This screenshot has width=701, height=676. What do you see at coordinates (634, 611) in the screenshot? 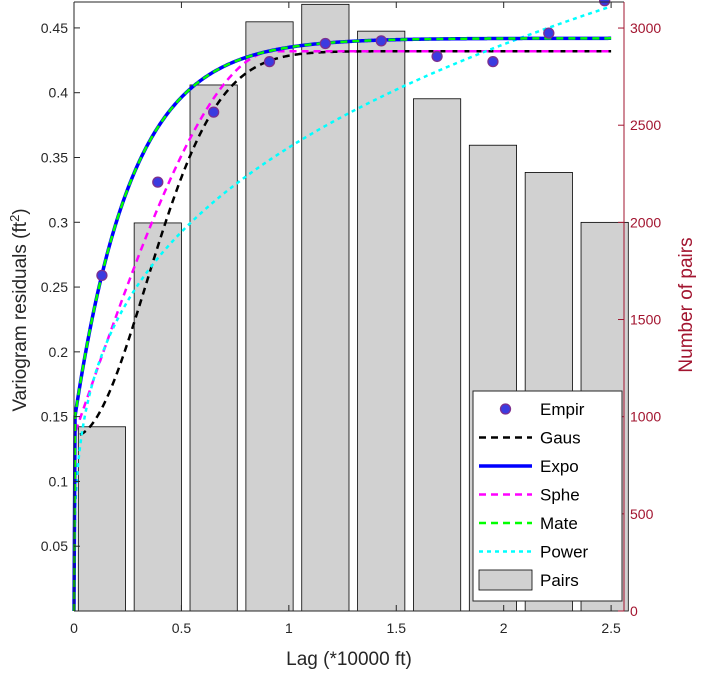
I see `y-right-tick-label: 0` at bounding box center [634, 611].